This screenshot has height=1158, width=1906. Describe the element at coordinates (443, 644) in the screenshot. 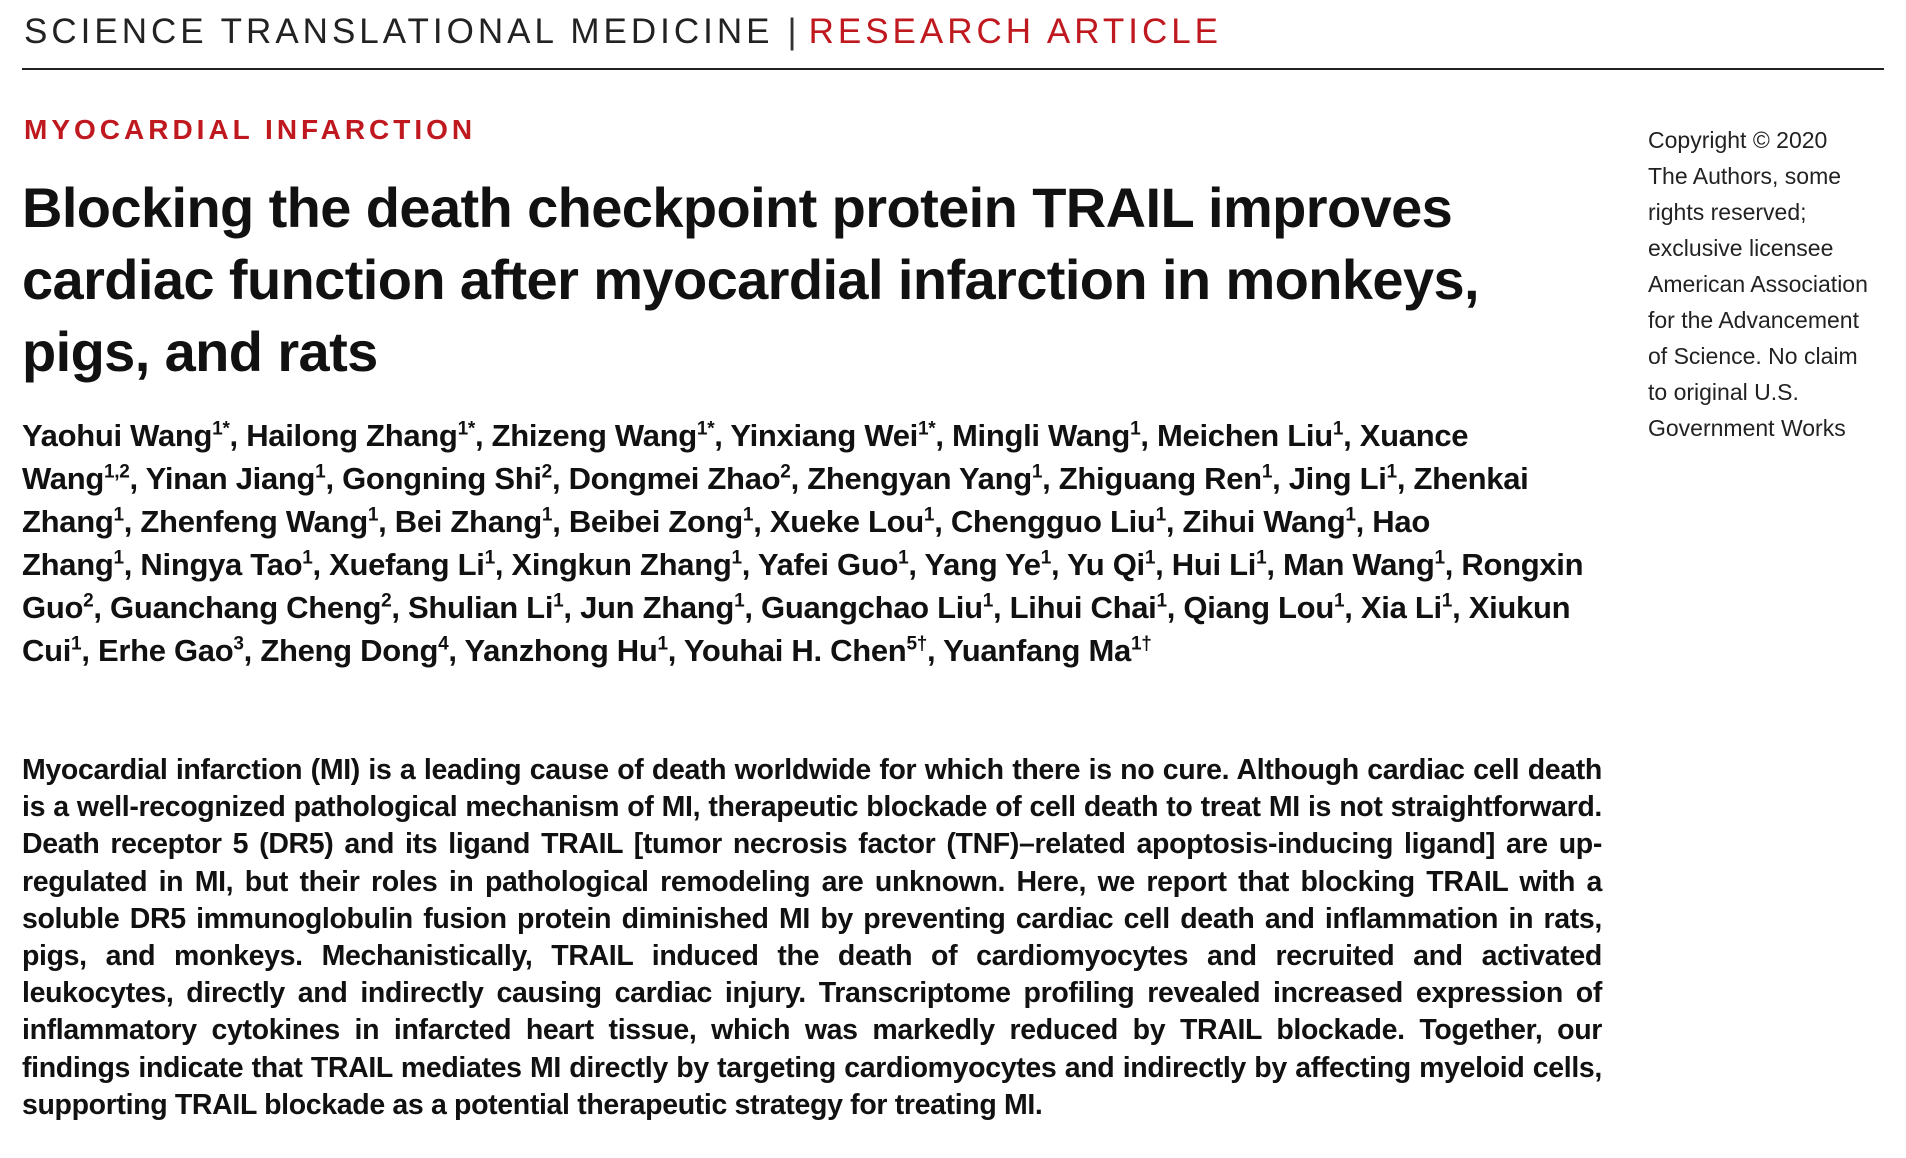

I see `author-affiliation: 4` at that location.